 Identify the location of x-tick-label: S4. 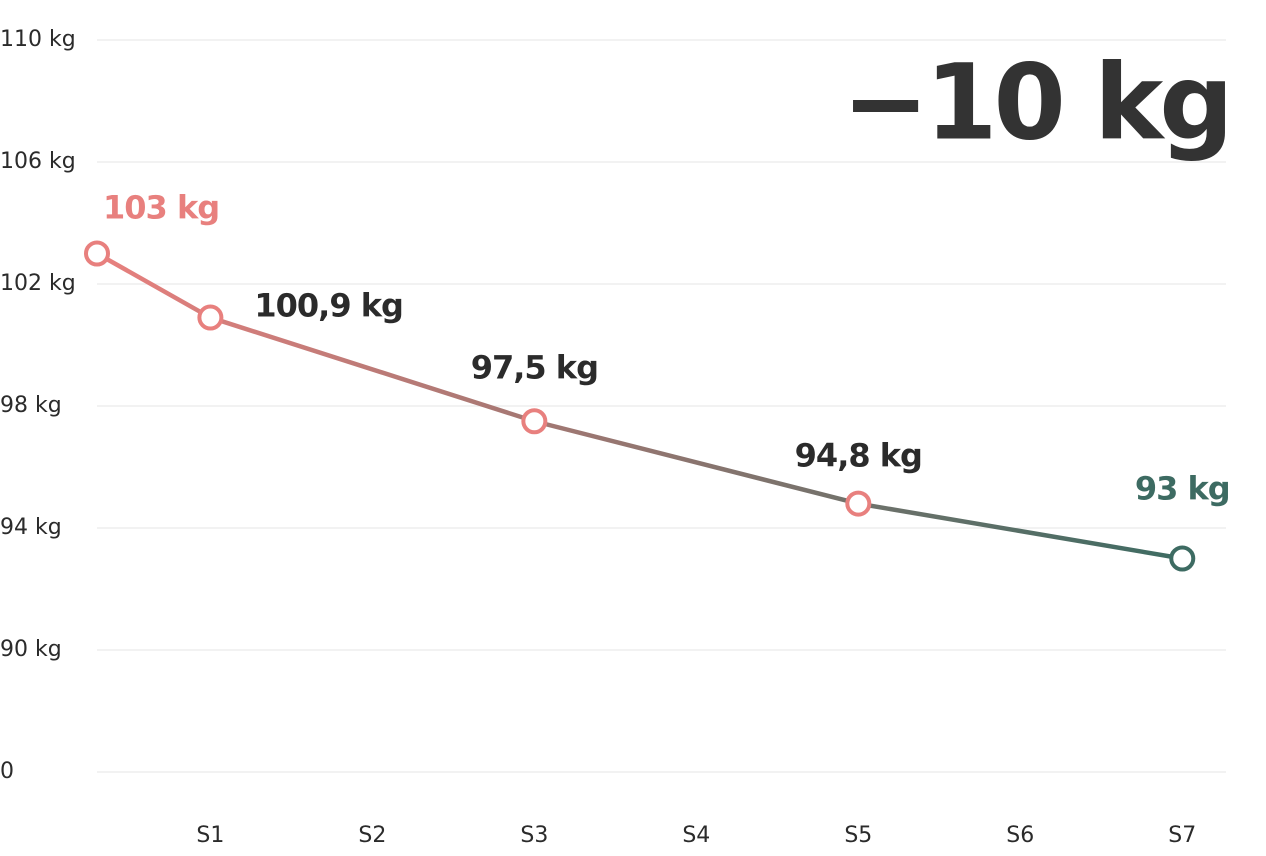
(696, 835).